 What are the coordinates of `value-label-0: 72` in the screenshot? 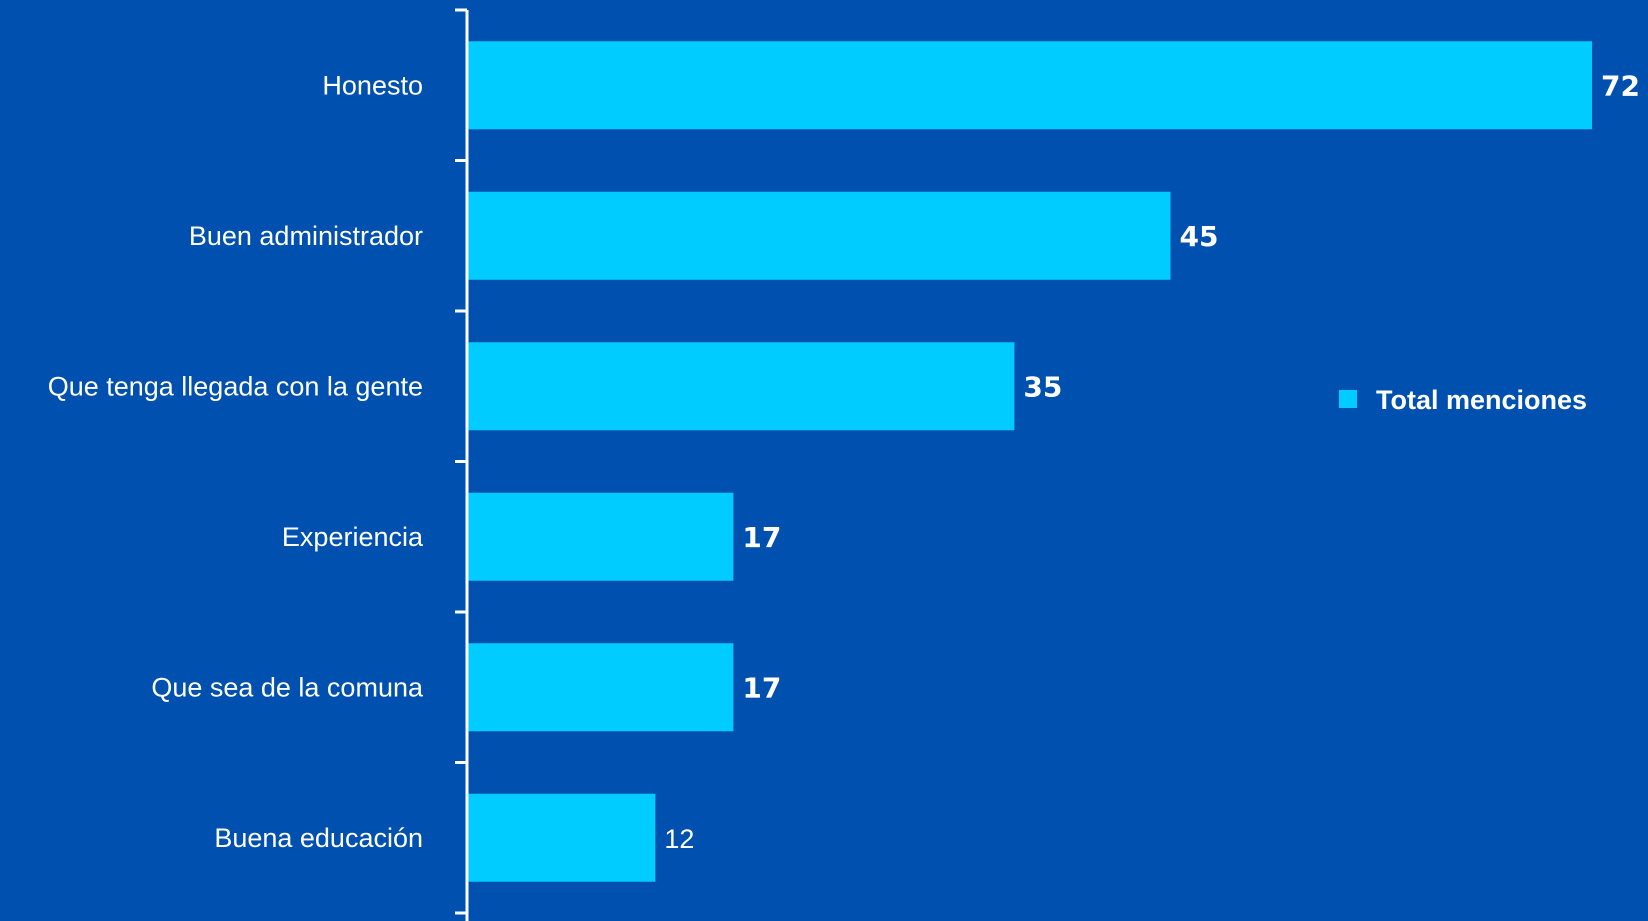 It's located at (1620, 85).